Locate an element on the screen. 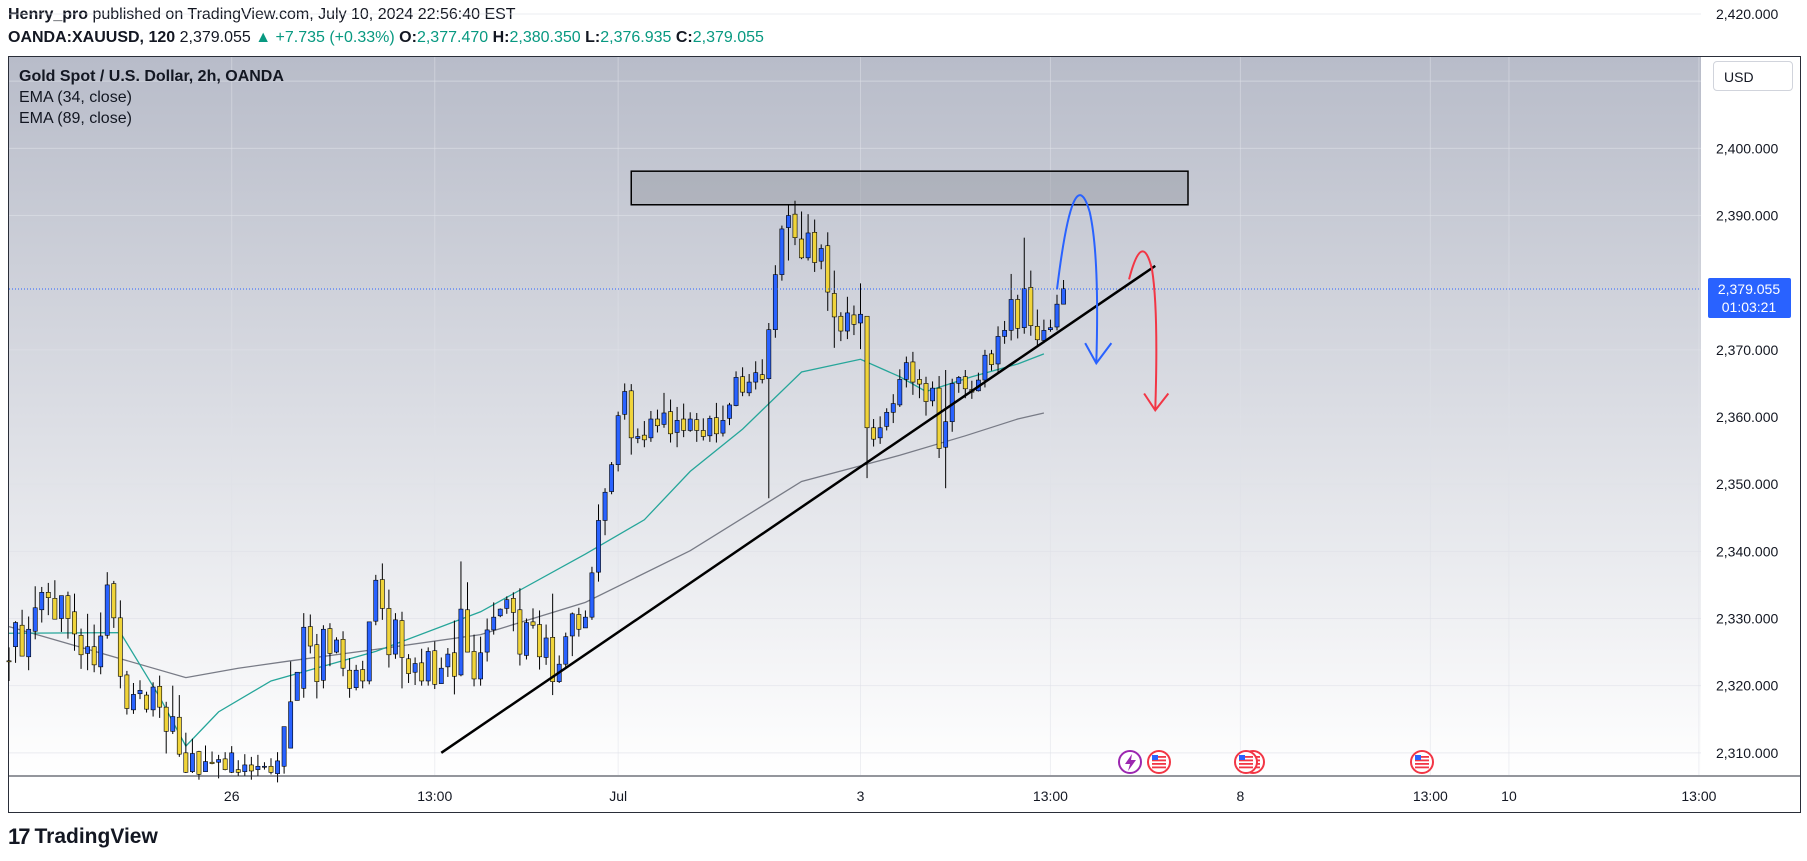 The width and height of the screenshot is (1807, 861). y-tick-label: 2,370.000 is located at coordinates (1747, 350).